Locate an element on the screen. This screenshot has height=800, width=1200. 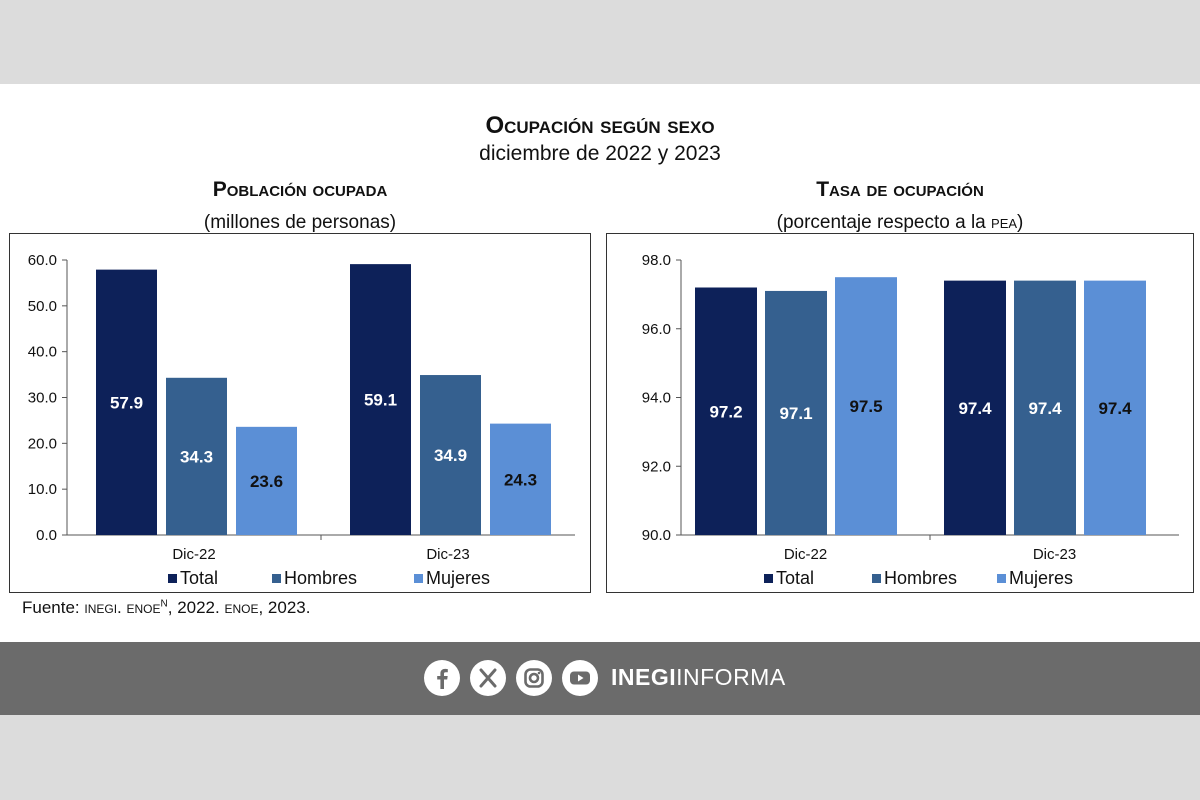
y-tick-label: 30.0 is located at coordinates (42, 398).